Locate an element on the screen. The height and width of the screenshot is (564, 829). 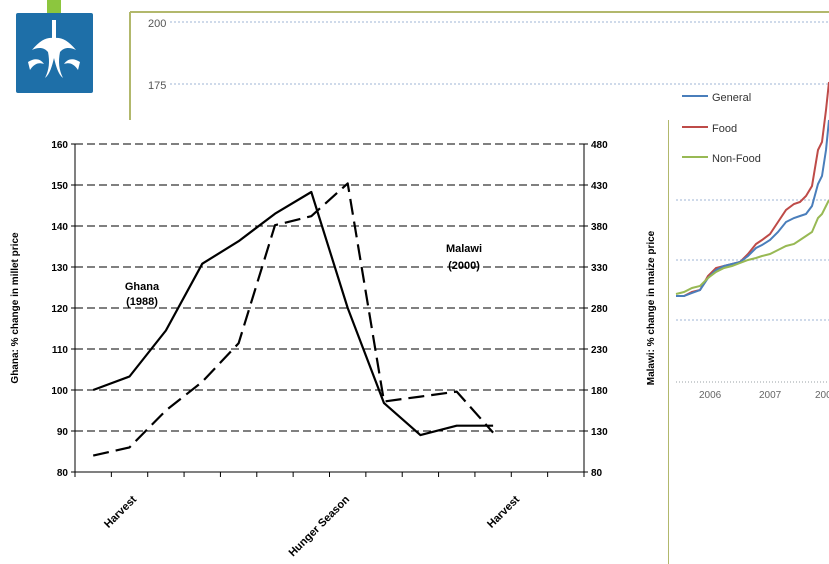
legend-label-nonfood: Non-Food is located at coordinates (736, 159).